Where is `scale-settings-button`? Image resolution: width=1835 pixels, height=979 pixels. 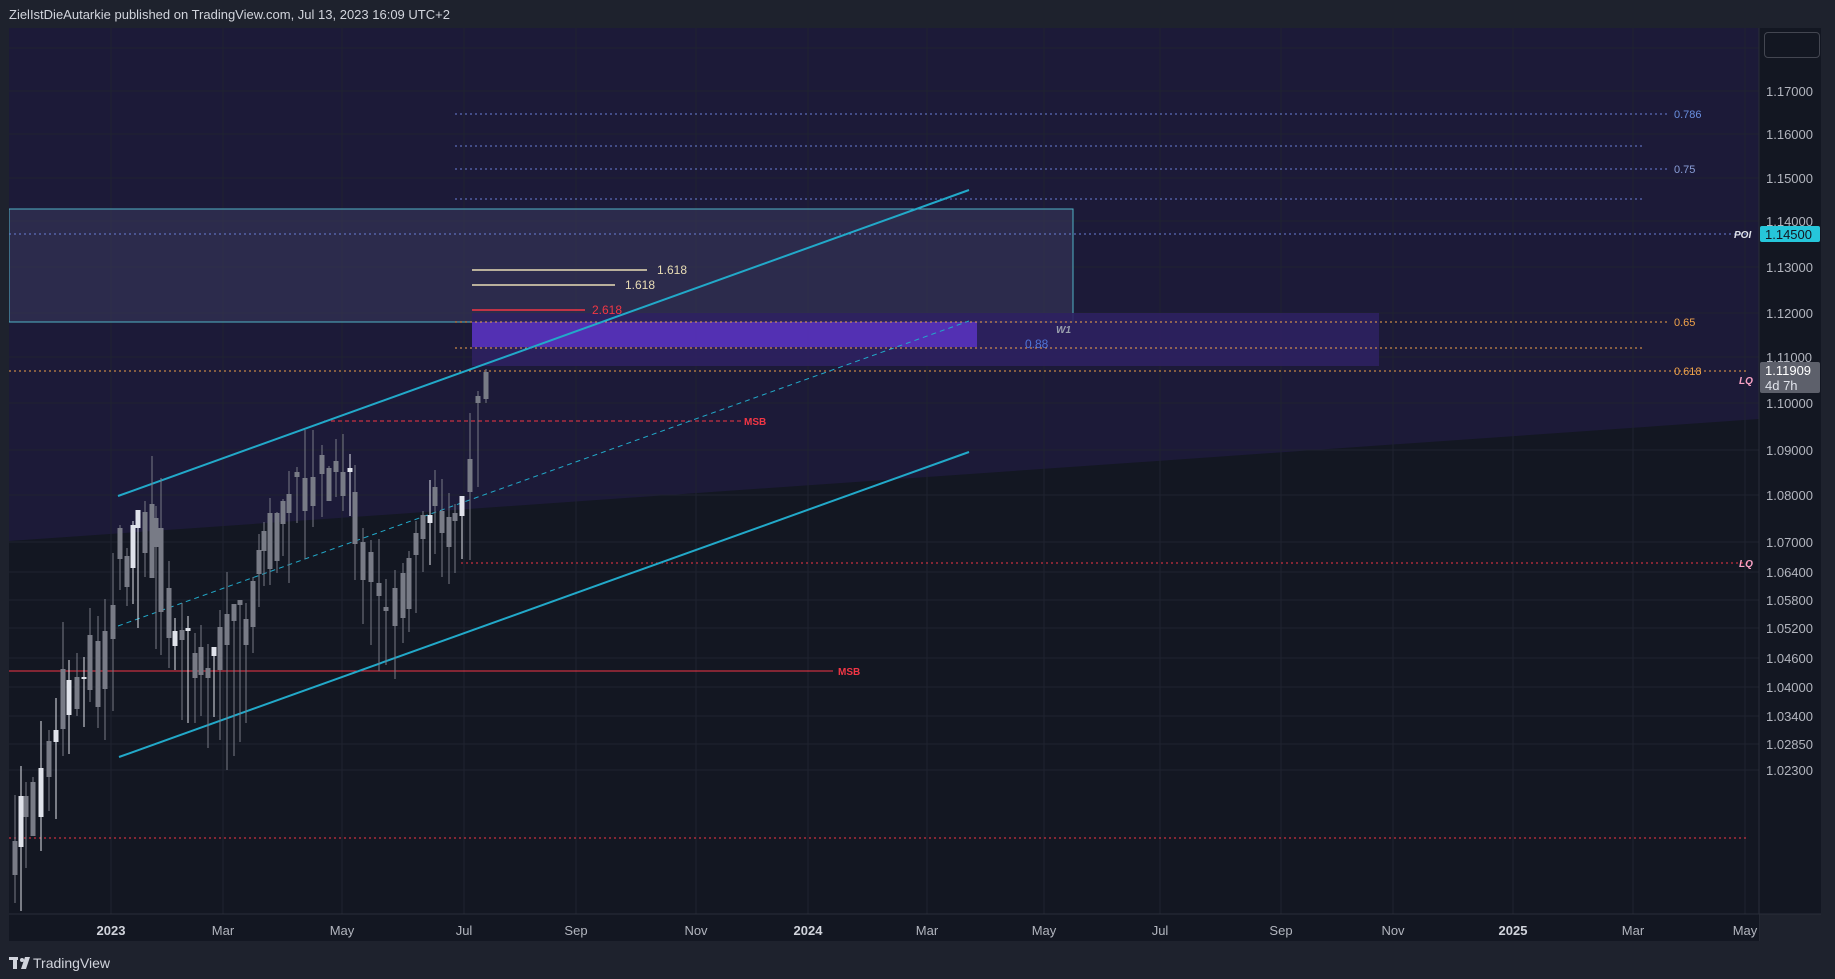
scale-settings-button is located at coordinates (1792, 45).